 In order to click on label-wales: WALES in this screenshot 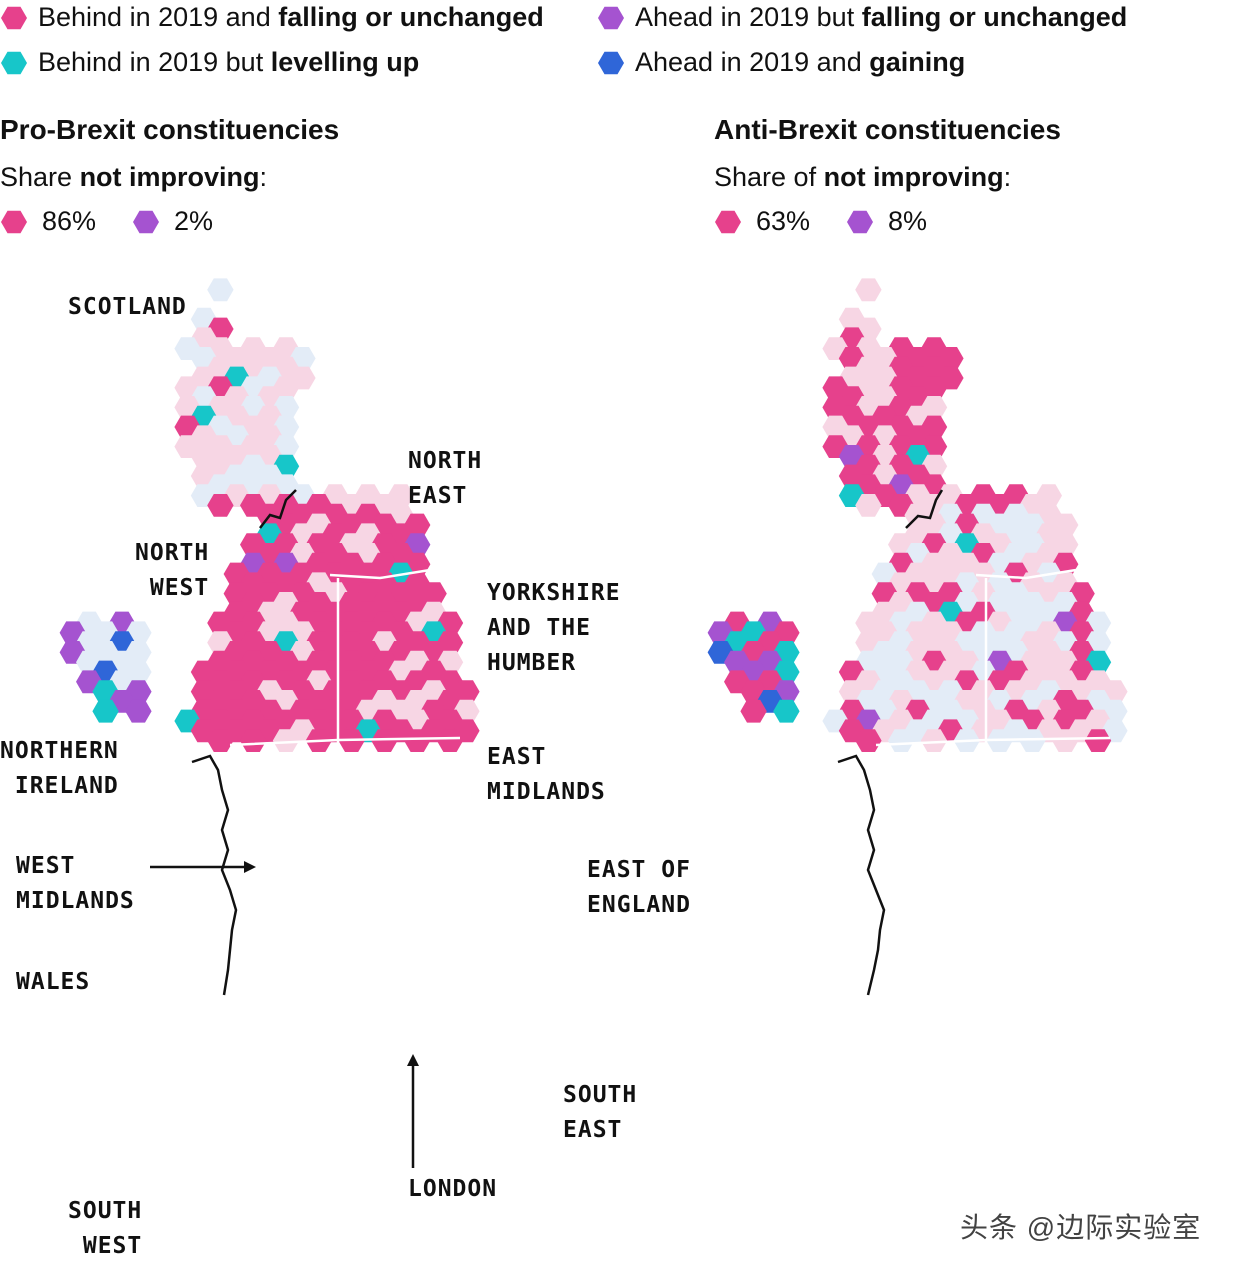, I will do `click(53, 982)`.